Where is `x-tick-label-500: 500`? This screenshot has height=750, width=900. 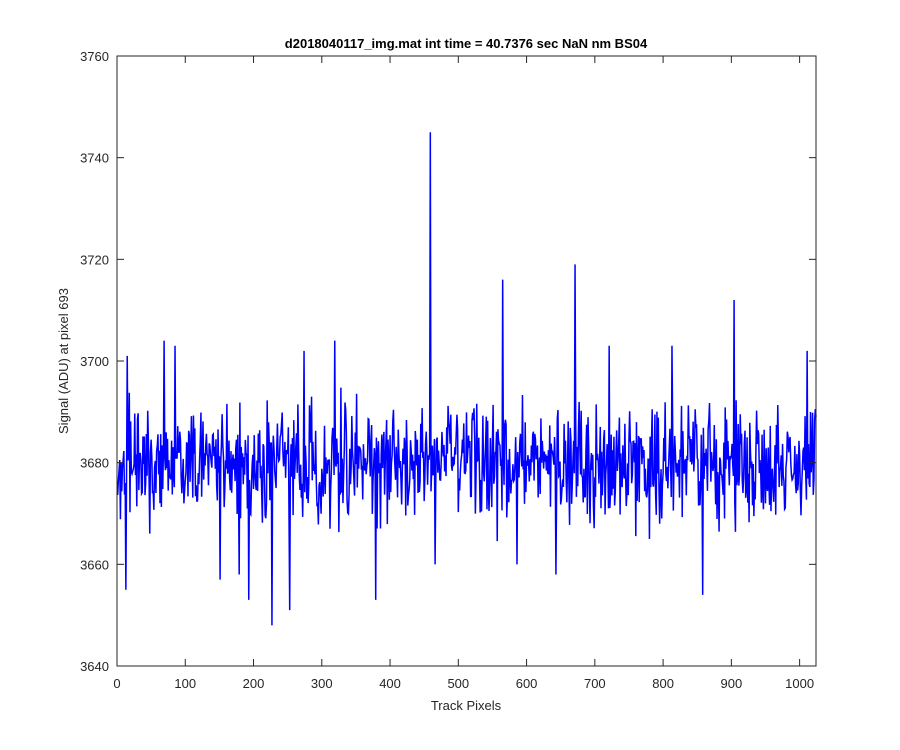
x-tick-label-500: 500 is located at coordinates (458, 683).